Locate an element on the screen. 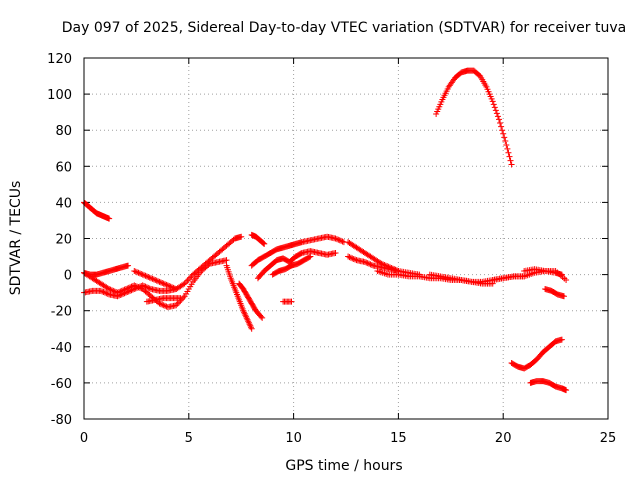 The image size is (640, 480). x-axis-label: GPS time / hours is located at coordinates (343, 466).